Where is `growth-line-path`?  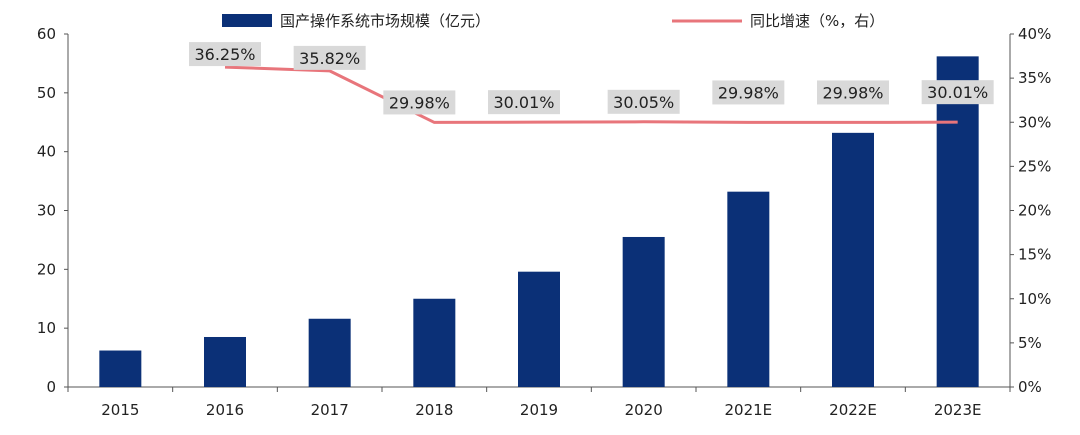
growth-line-path is located at coordinates (591, 94).